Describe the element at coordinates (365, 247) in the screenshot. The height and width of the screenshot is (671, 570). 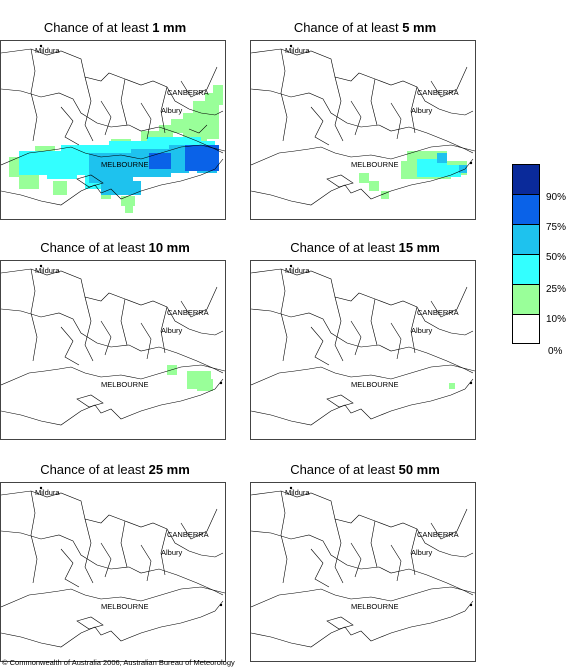
I see `panel-title: Chance of at least 15 mm` at that location.